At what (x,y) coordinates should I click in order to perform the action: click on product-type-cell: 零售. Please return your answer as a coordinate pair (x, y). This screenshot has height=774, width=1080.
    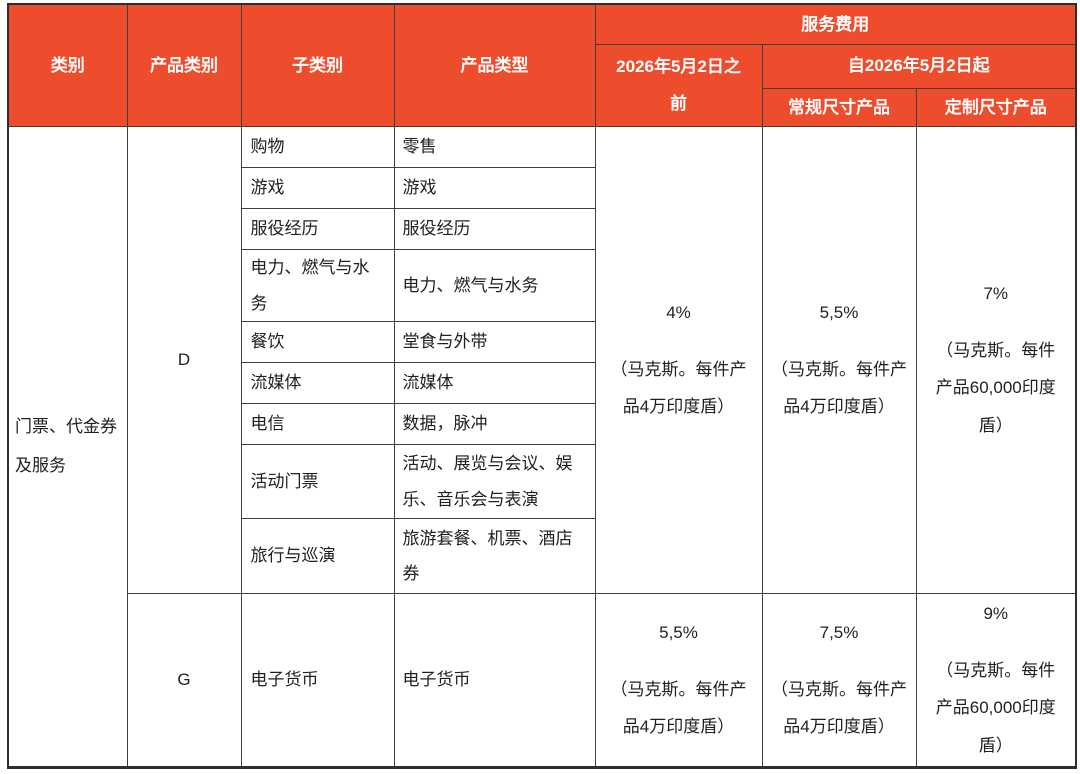
    Looking at the image, I should click on (494, 146).